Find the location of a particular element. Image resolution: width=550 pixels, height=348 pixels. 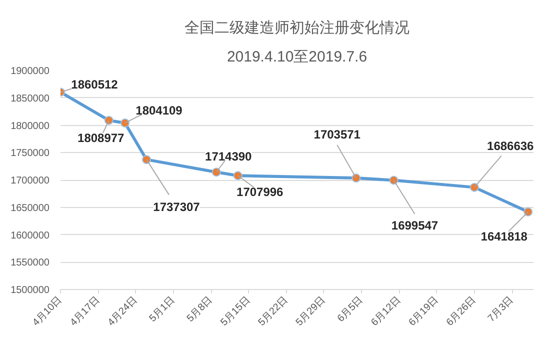

data-label: 1808977 is located at coordinates (101, 137).